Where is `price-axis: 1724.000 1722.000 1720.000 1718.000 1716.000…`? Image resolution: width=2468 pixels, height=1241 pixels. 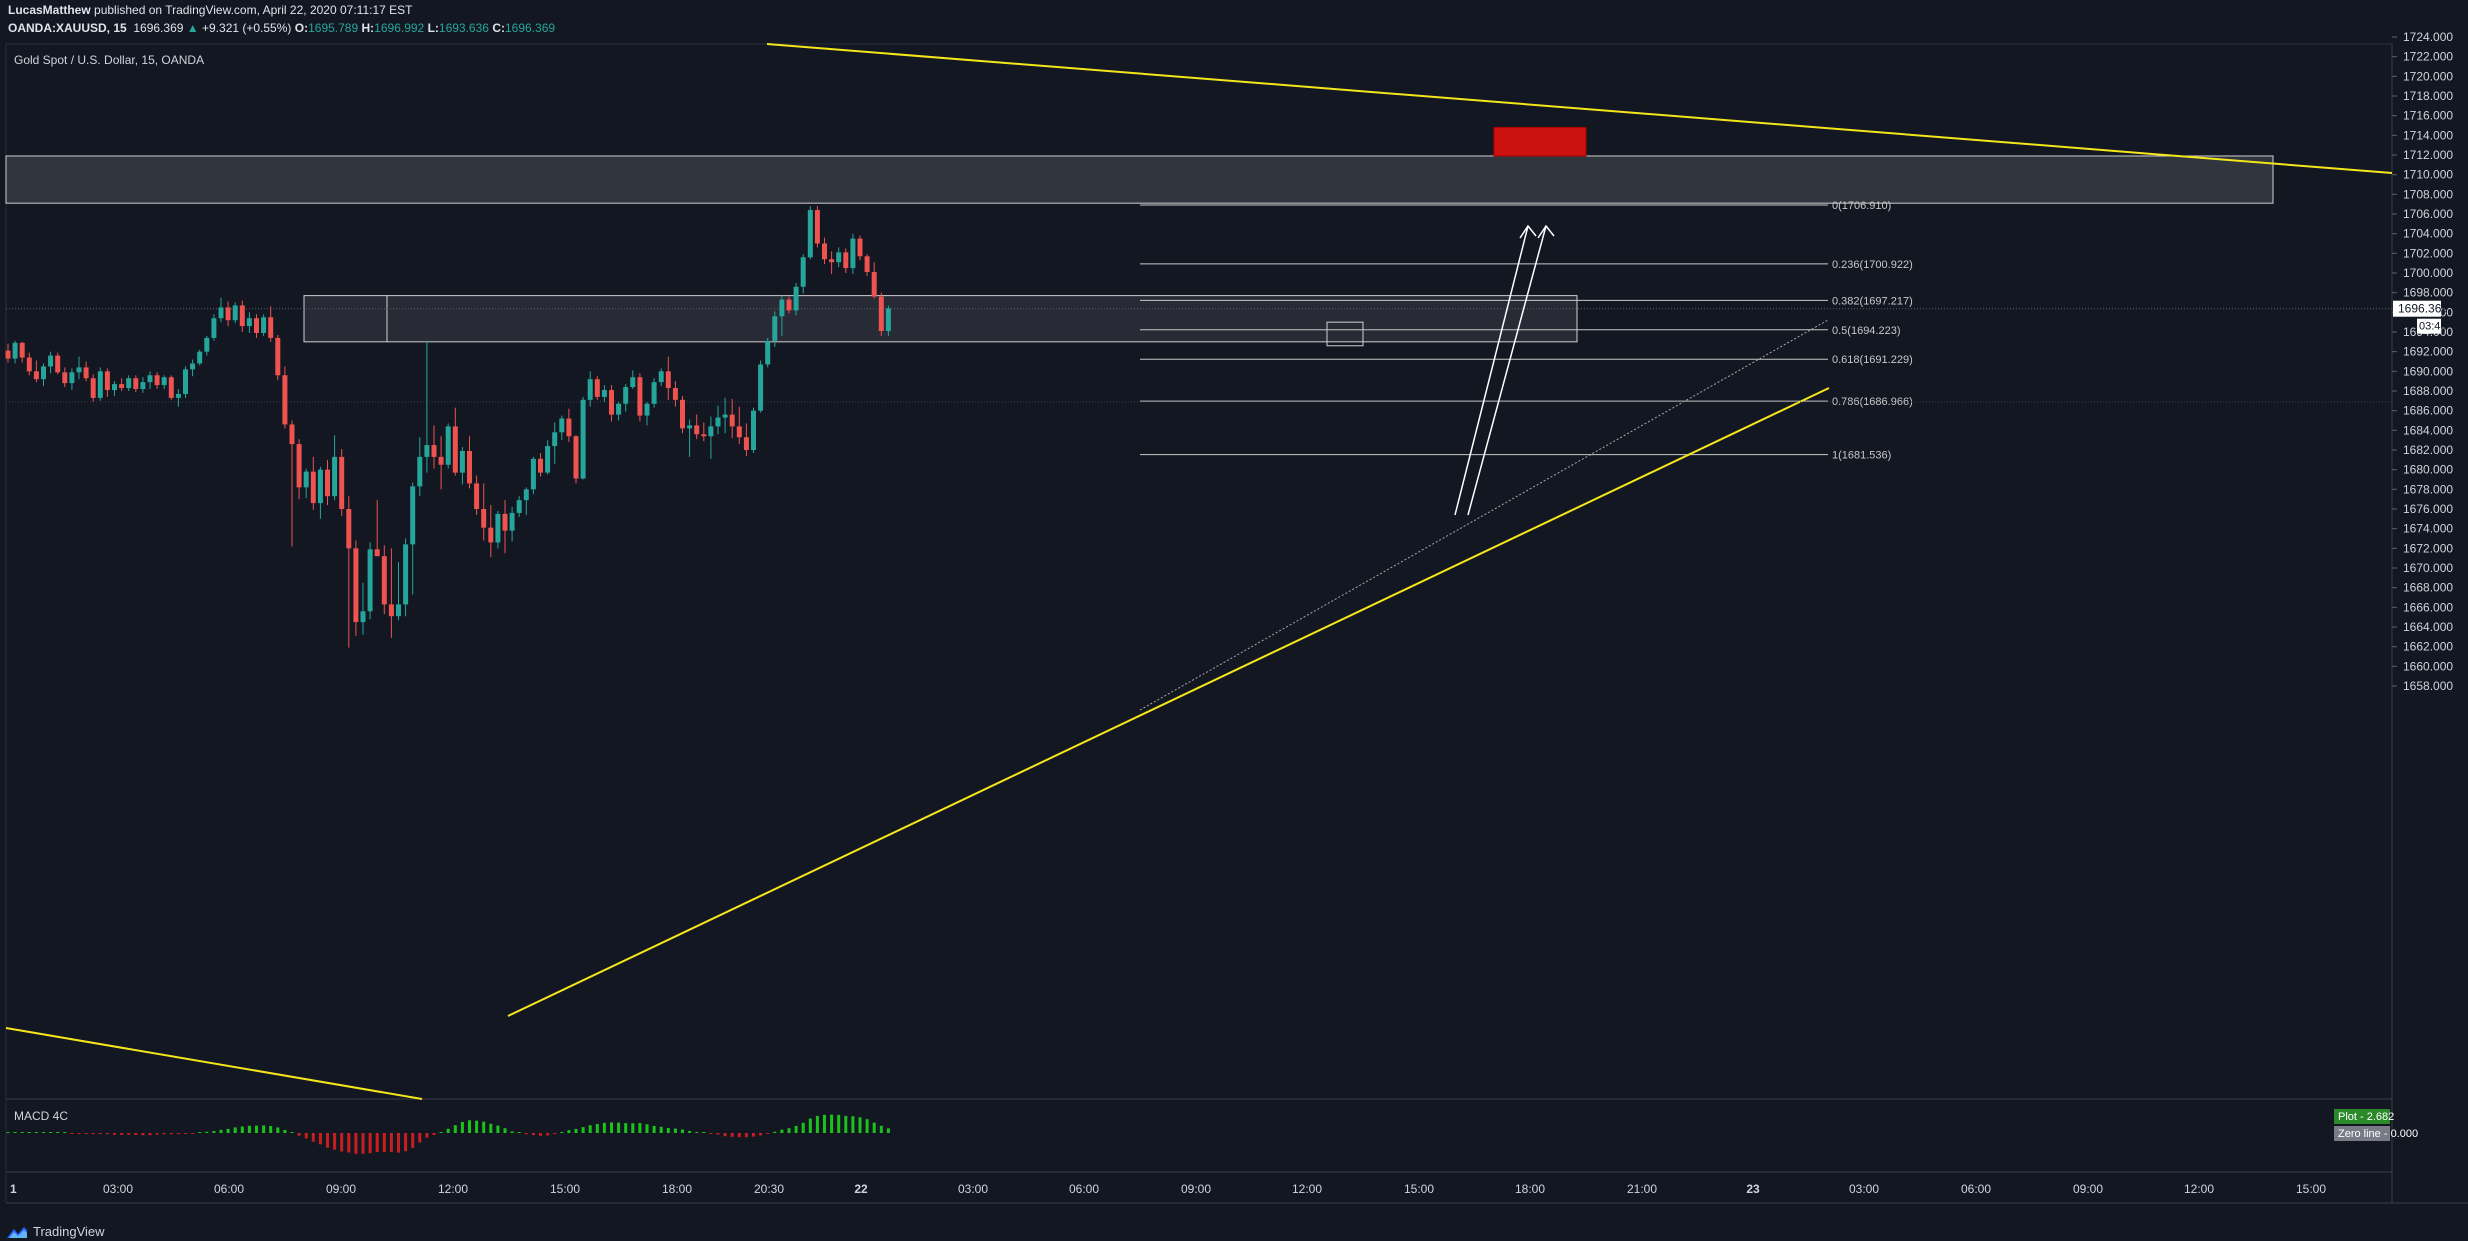
price-axis: 1724.000 1722.000 1720.000 1718.000 1716.000… is located at coordinates (2422, 361).